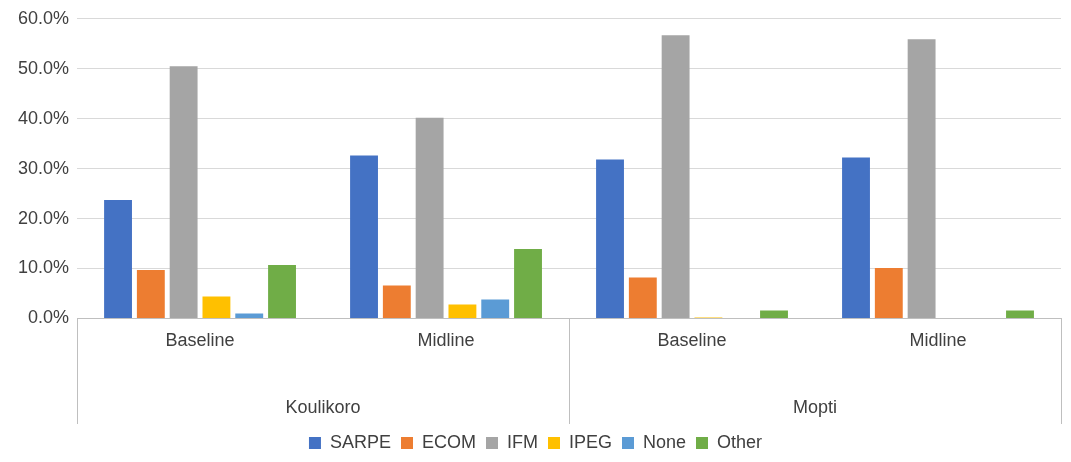  What do you see at coordinates (43, 17) in the screenshot?
I see `y-tick-label: 60.0%` at bounding box center [43, 17].